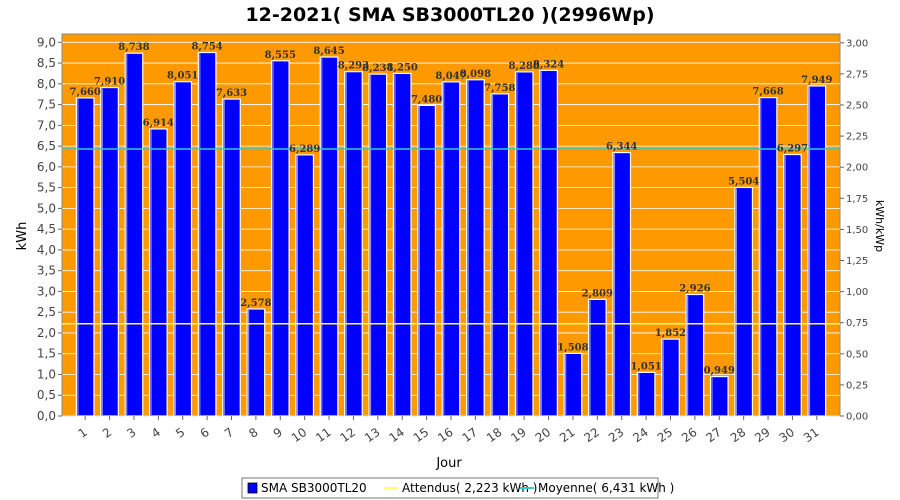 The image size is (900, 500). What do you see at coordinates (857, 74) in the screenshot?
I see `y2-tick-label: 2,75` at bounding box center [857, 74].